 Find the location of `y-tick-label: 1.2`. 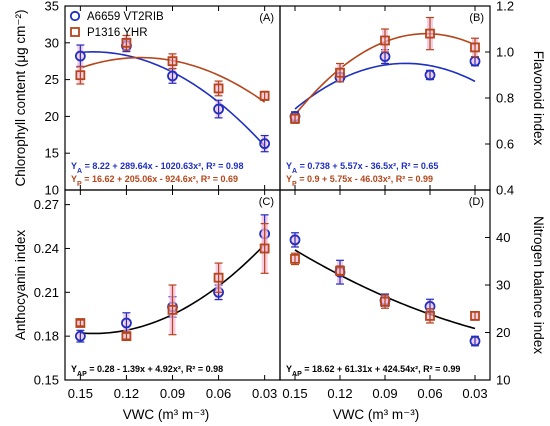

y-tick-label: 1.2 is located at coordinates (505, 7).